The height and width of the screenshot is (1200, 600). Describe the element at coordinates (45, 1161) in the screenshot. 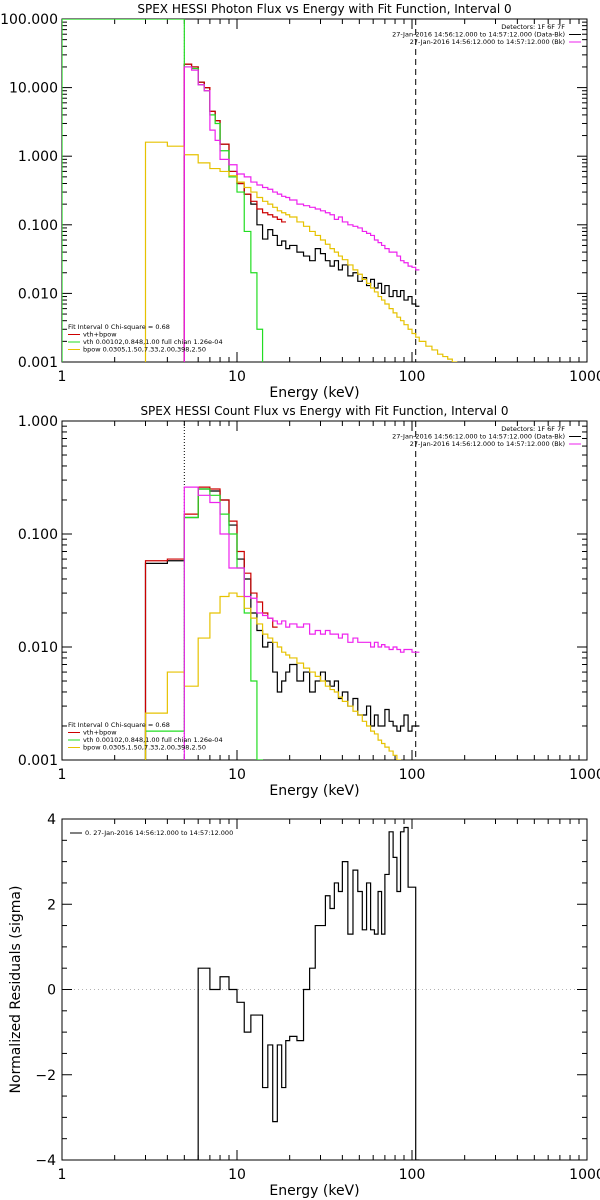

I see `y-tick-label: −4` at that location.